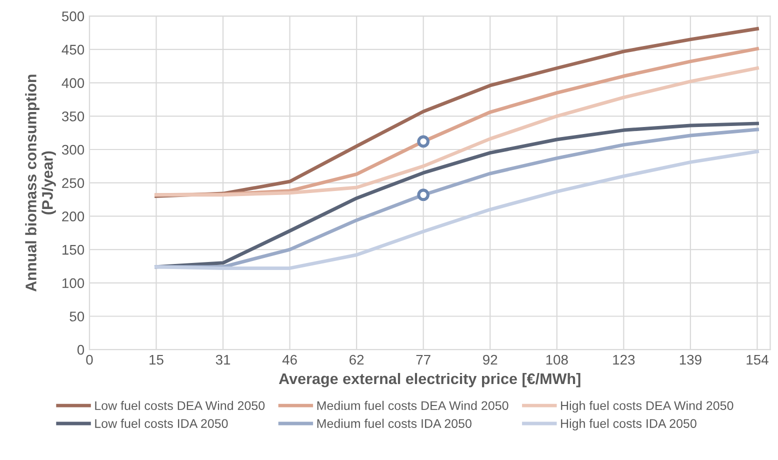  Describe the element at coordinates (628, 424) in the screenshot. I see `legend-label: High fuel costs IDA 2050` at that location.